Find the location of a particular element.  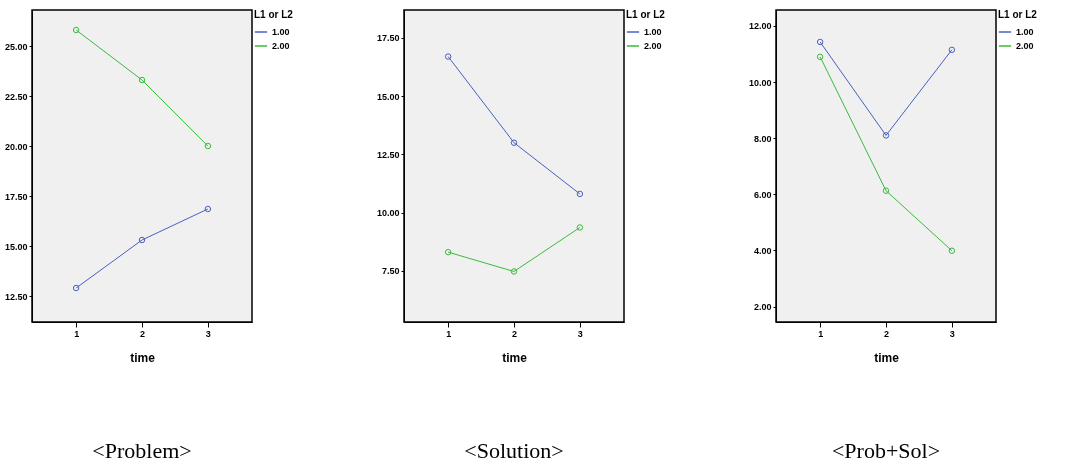

y-tick-label: 22.50 is located at coordinates (16, 96).